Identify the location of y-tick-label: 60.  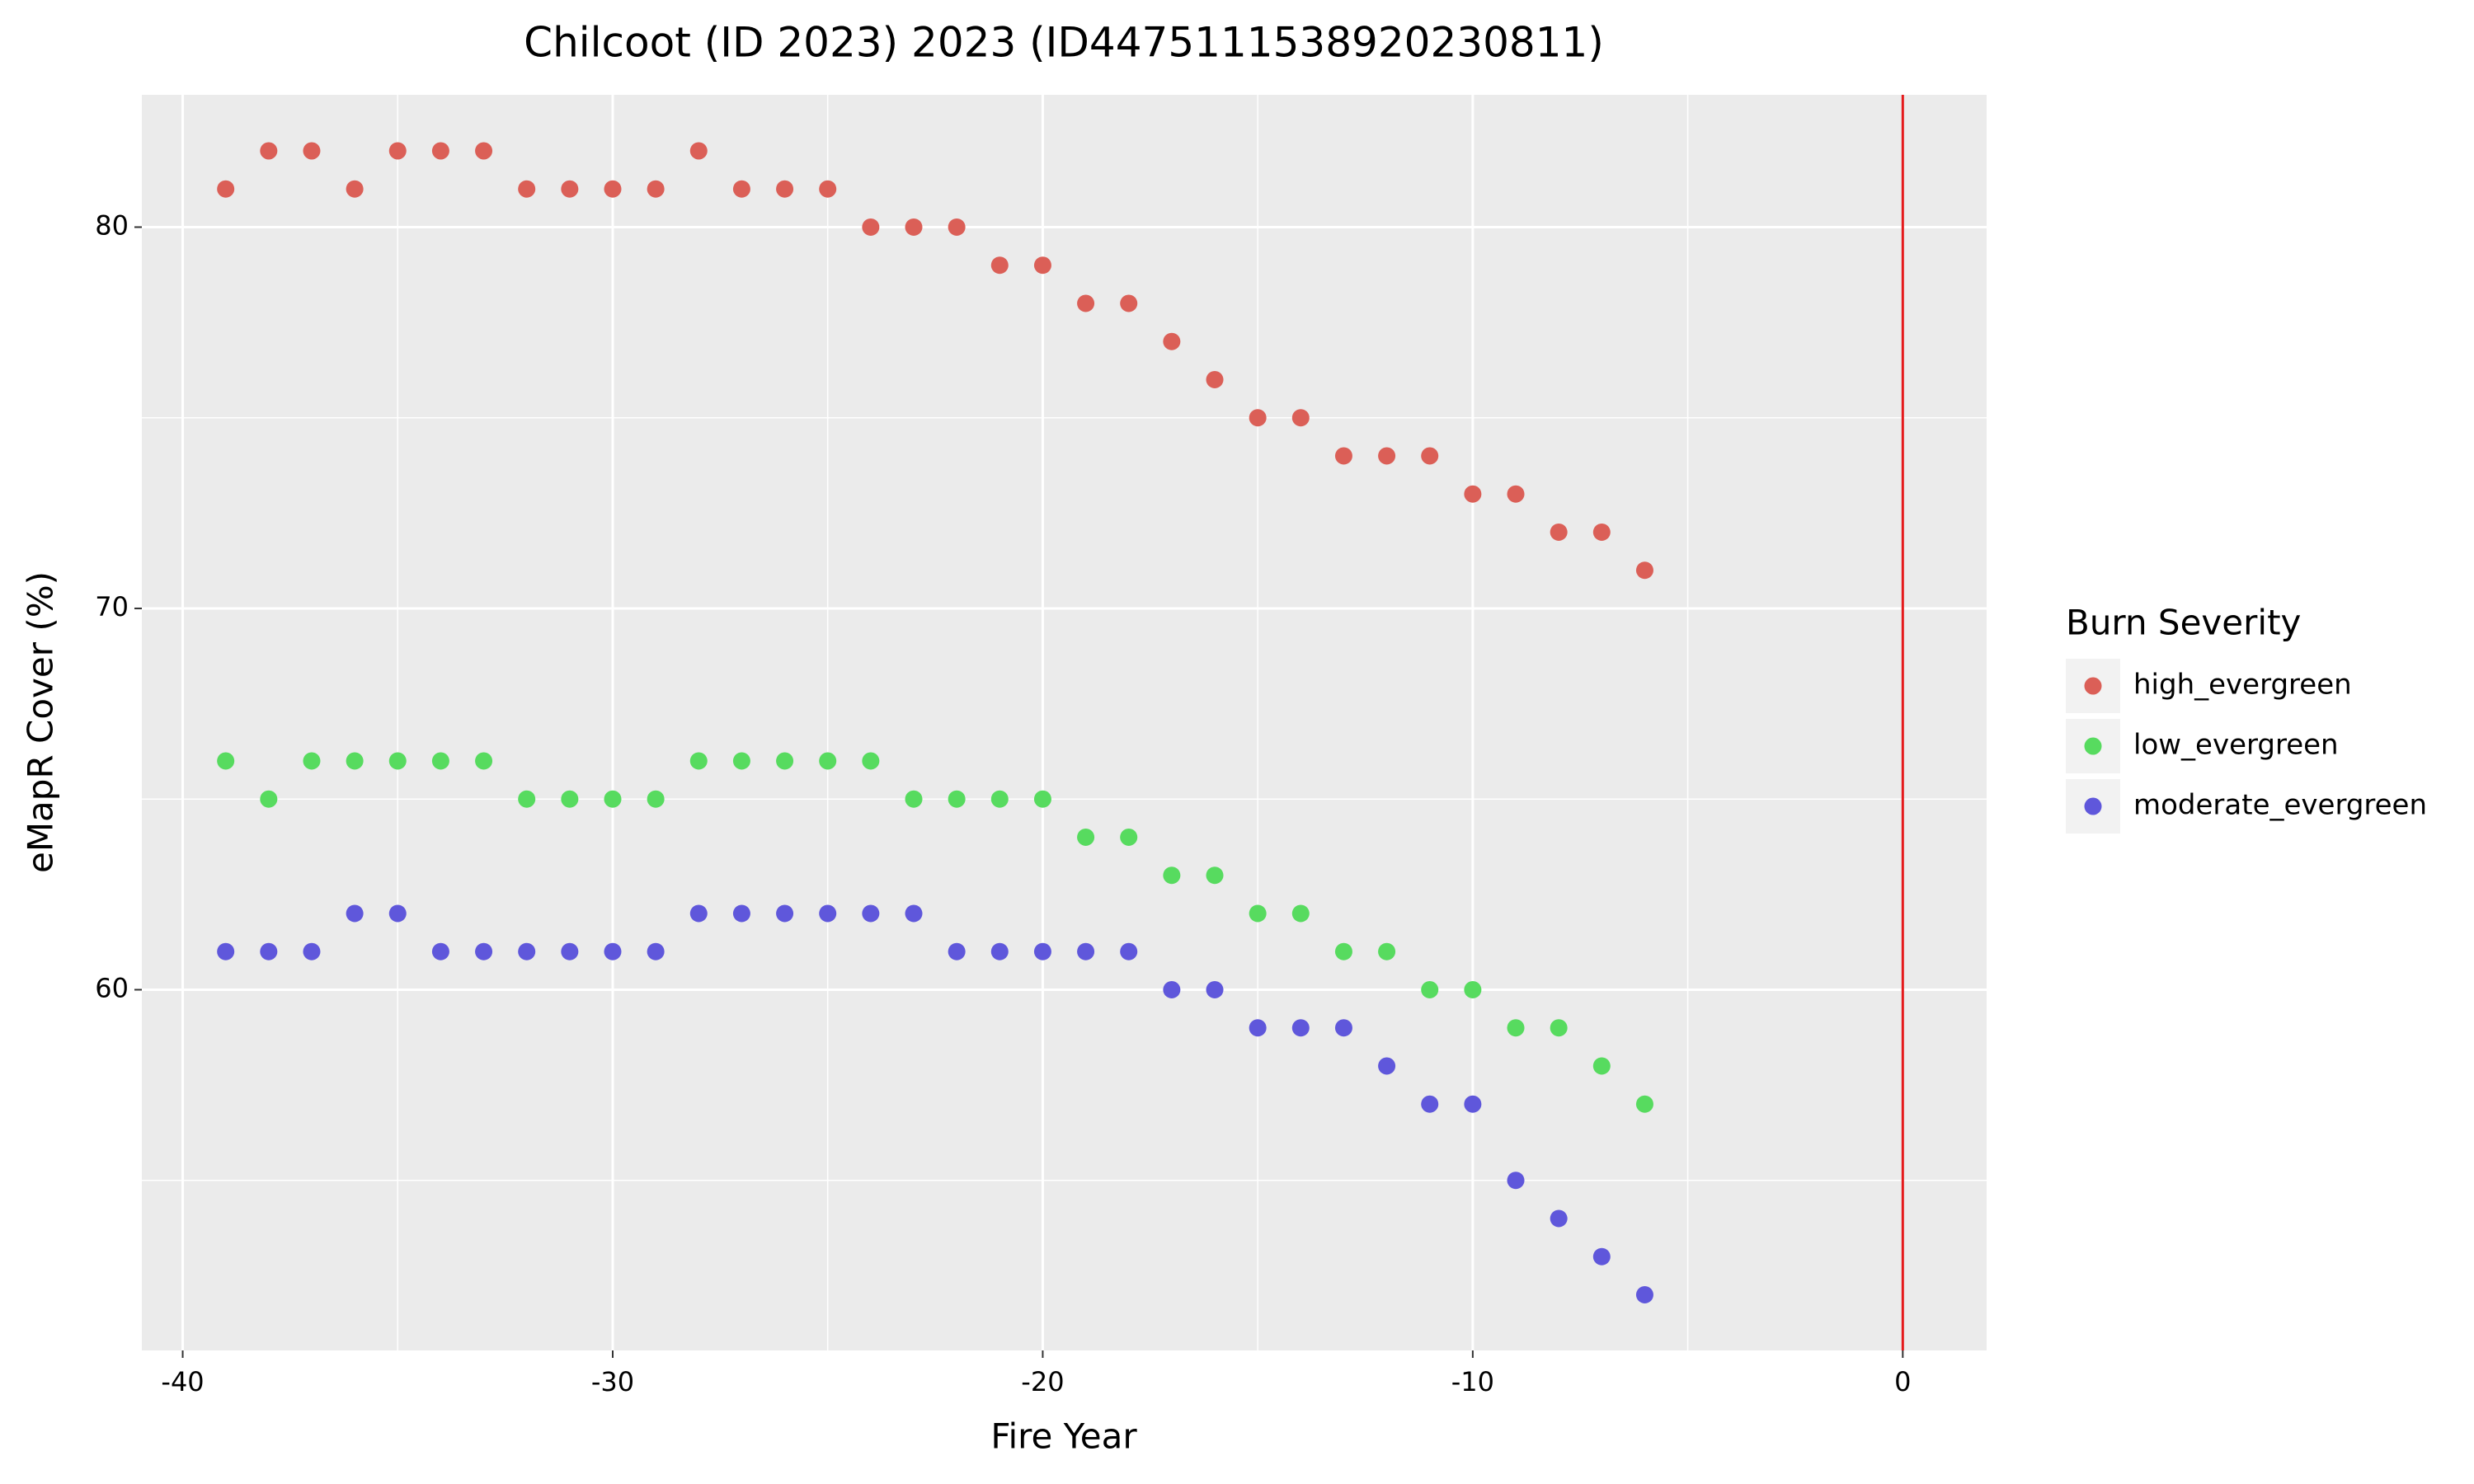
(112, 988).